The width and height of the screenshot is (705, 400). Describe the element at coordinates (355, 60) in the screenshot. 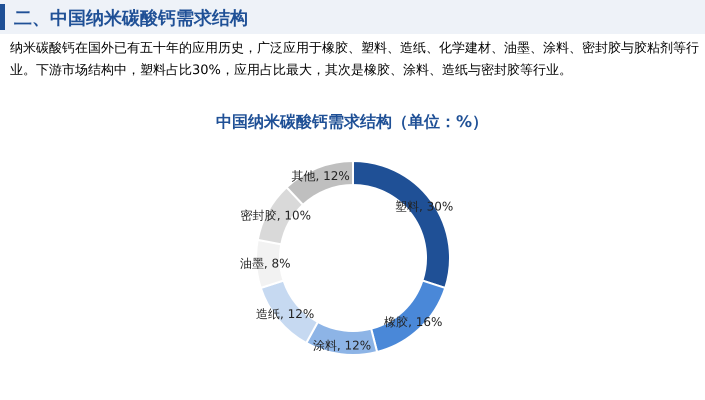

I see `text: 纳米碳酸钙在国外已有五十年的应用历史，广泛应用于橡胶、塑料、造纸、化学建材、油墨、涂料、密封胶与胶粘剂等行业。下游市场结构中，塑料占比30%，应用占比最大，其次是橡胶、涂料、造纸与密封胶等行业。` at that location.